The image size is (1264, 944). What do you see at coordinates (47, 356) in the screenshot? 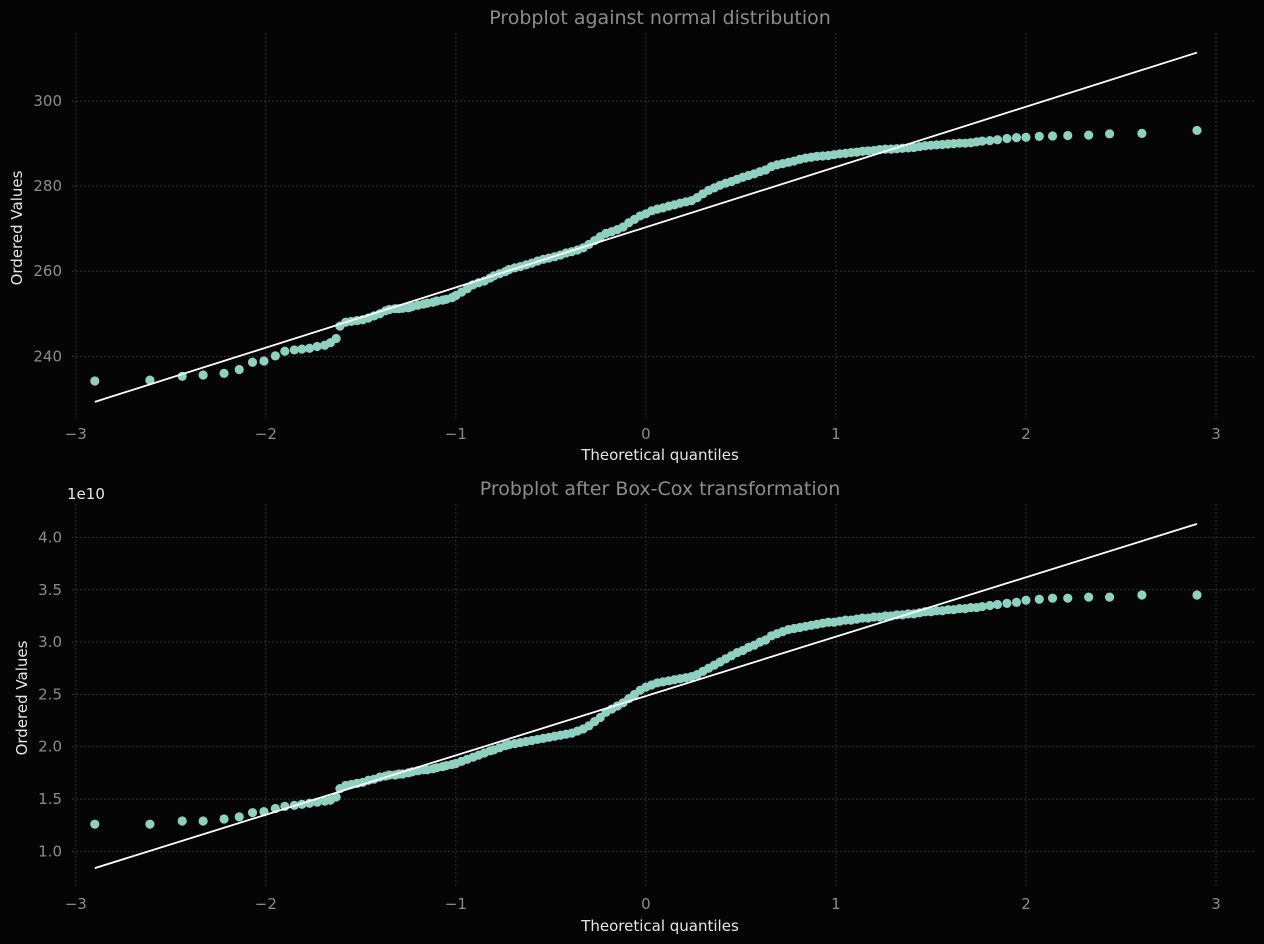
I see `y-tick-label: 240` at bounding box center [47, 356].